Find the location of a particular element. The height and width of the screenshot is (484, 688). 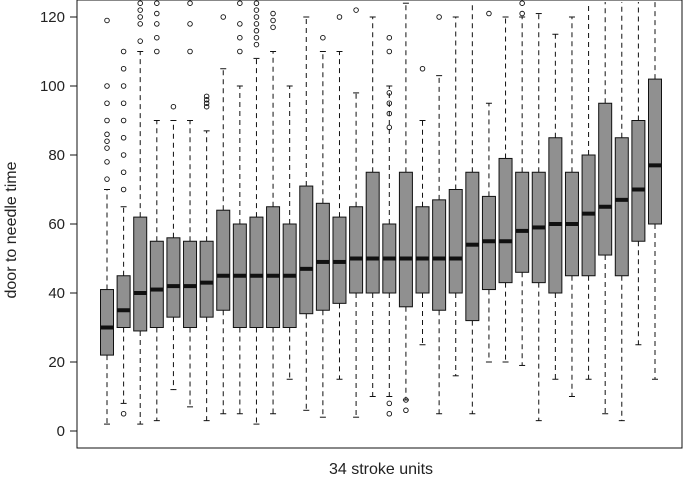

y-tick-label: 0 is located at coordinates (61, 431).